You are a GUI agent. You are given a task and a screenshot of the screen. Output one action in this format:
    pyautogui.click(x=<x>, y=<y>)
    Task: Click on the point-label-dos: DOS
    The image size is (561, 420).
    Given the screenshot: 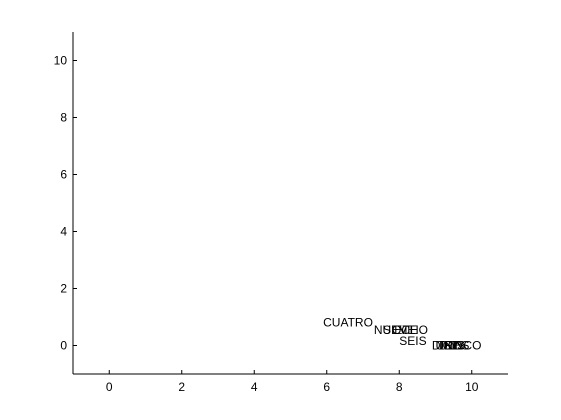 What is the action you would take?
    pyautogui.click(x=452, y=346)
    